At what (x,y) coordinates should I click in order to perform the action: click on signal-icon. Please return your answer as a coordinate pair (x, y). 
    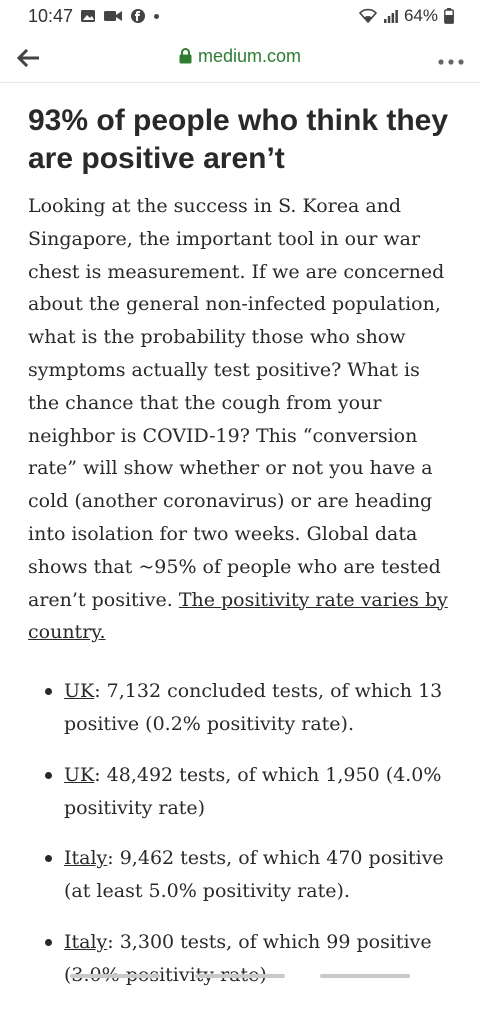
    Looking at the image, I should click on (390, 16).